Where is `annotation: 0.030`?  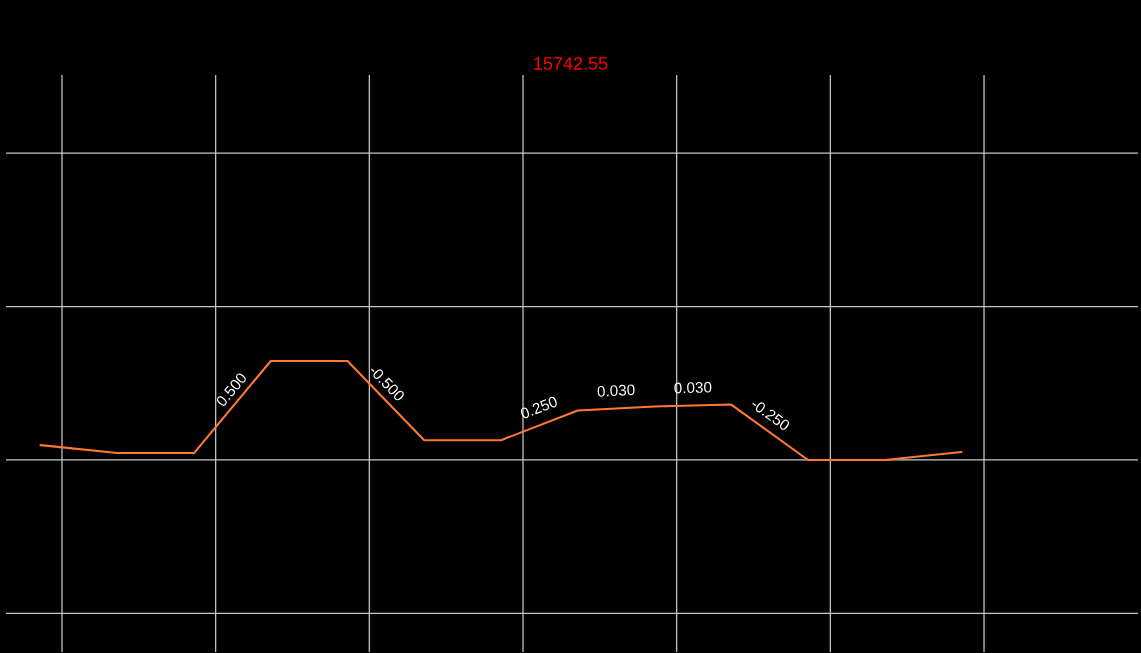
annotation: 0.030 is located at coordinates (616, 390).